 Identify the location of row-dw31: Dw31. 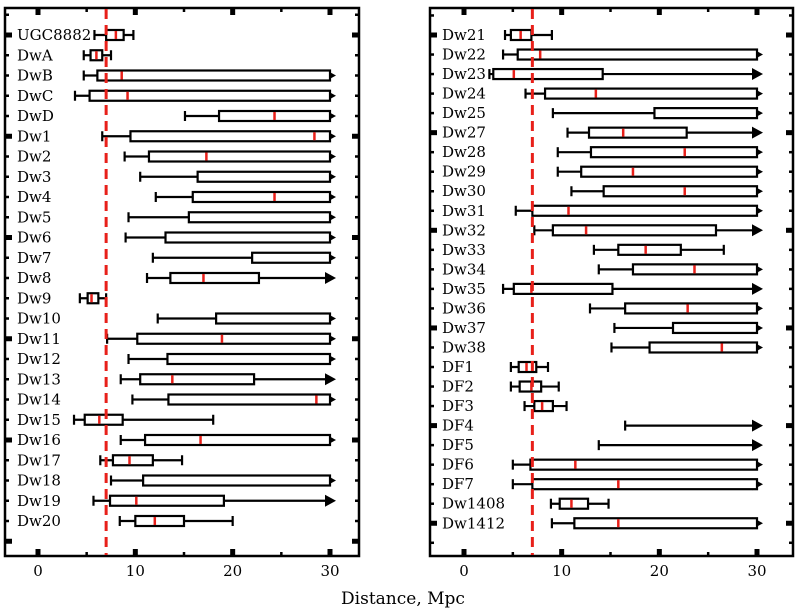
(602, 211).